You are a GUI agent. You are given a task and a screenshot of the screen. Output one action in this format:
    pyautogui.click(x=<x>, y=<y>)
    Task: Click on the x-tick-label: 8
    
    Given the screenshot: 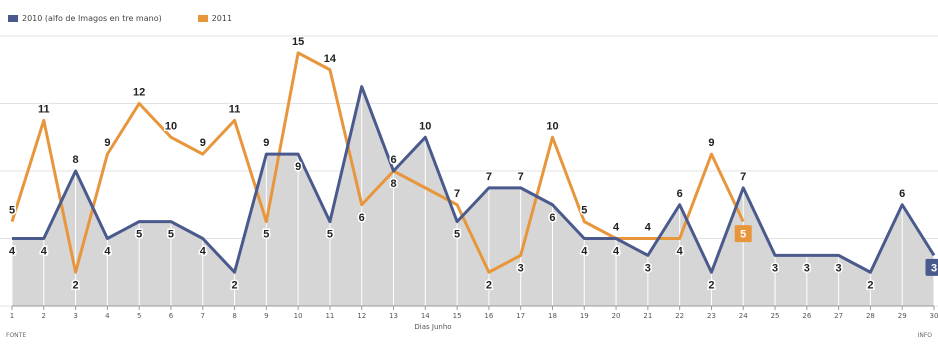 What is the action you would take?
    pyautogui.click(x=234, y=316)
    